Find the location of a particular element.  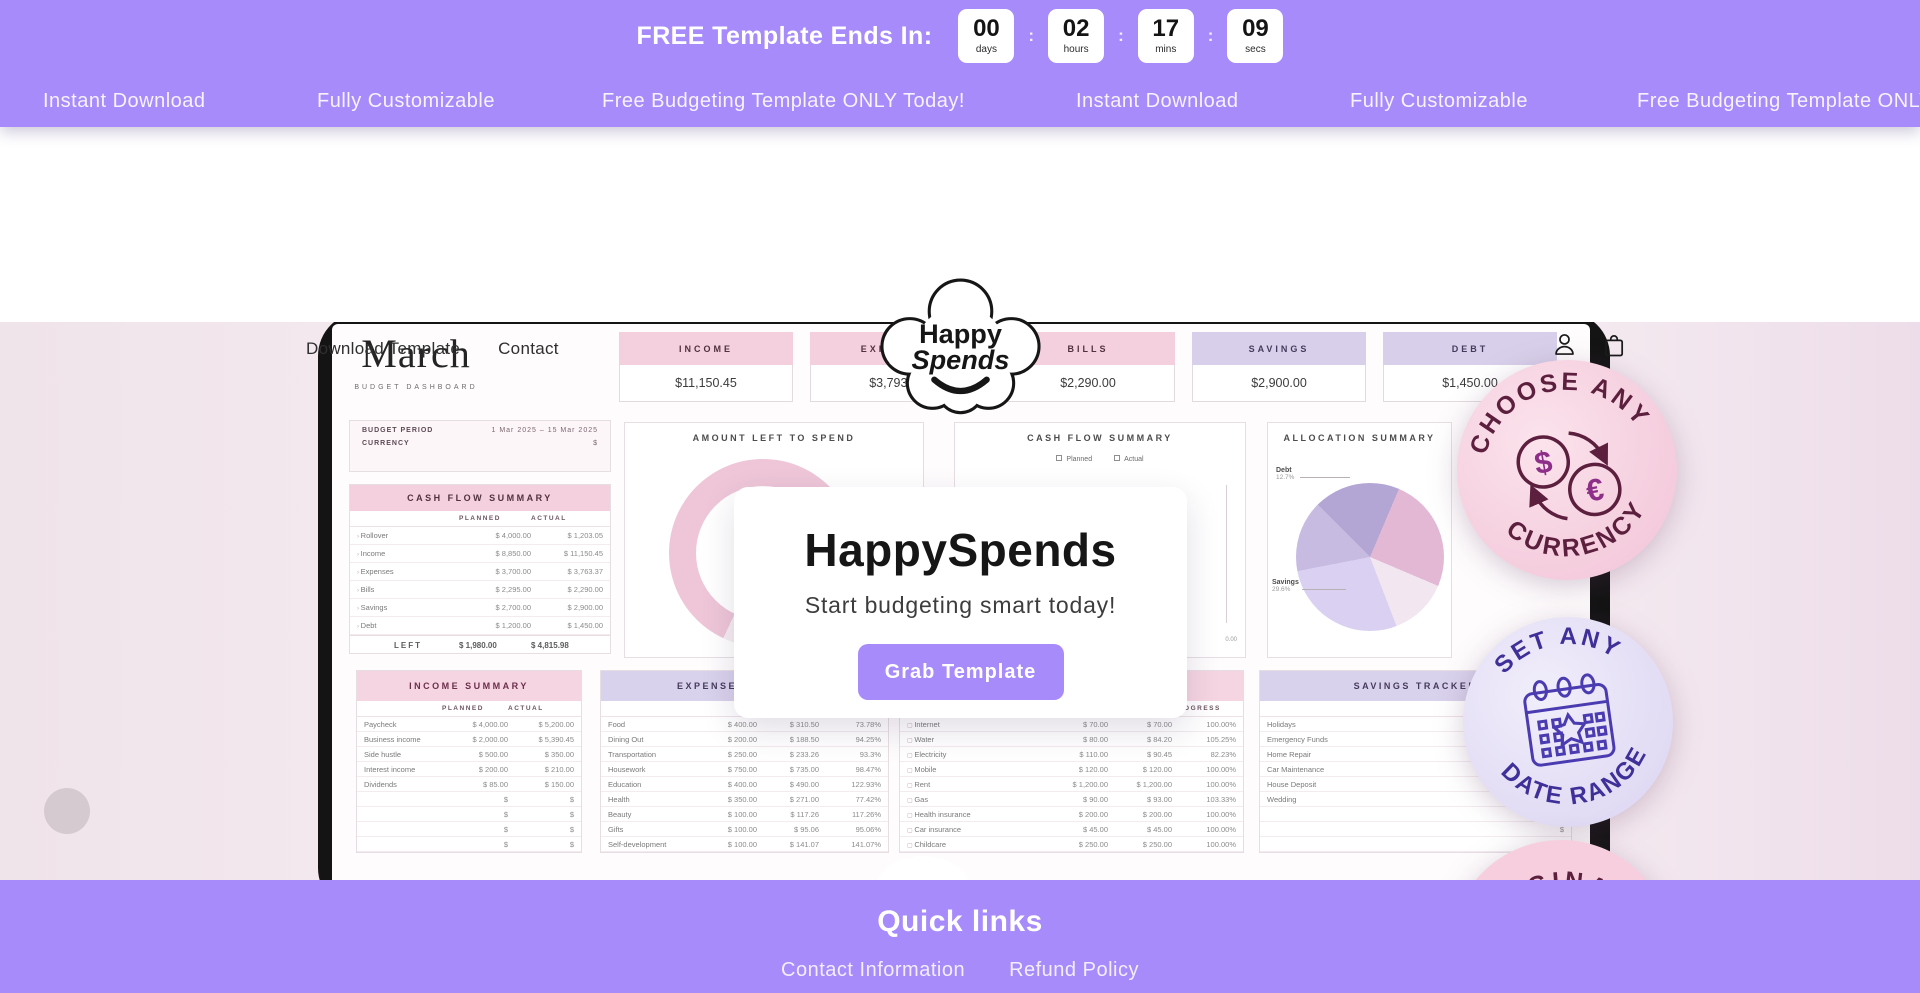

cashflow-chart-title: CASH FLOW SUMMARY is located at coordinates (1100, 438).